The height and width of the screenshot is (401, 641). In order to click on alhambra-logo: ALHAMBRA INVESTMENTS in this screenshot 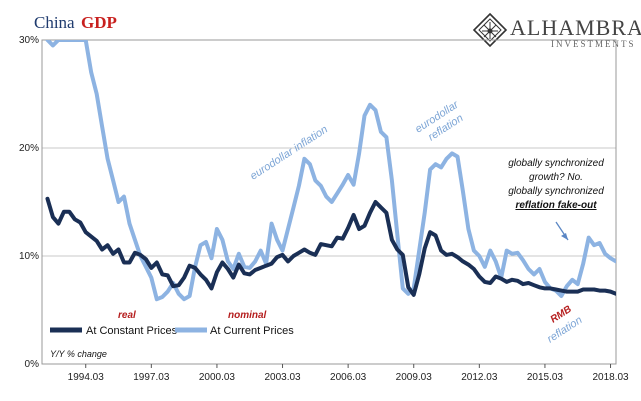, I will do `click(556, 30)`.